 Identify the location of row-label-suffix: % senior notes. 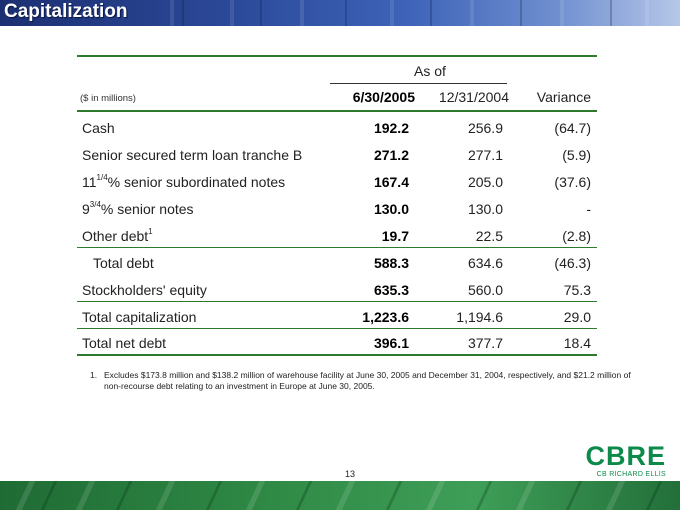
(147, 209).